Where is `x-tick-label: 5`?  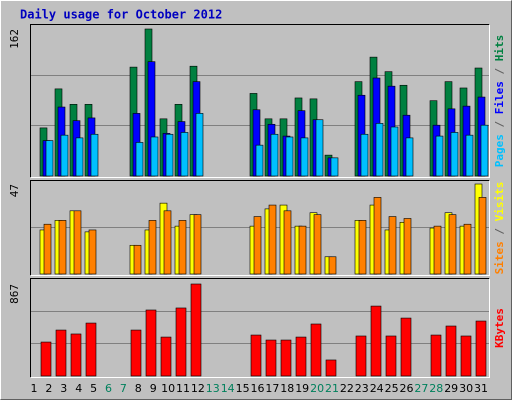
x-tick-label: 5 is located at coordinates (93, 388).